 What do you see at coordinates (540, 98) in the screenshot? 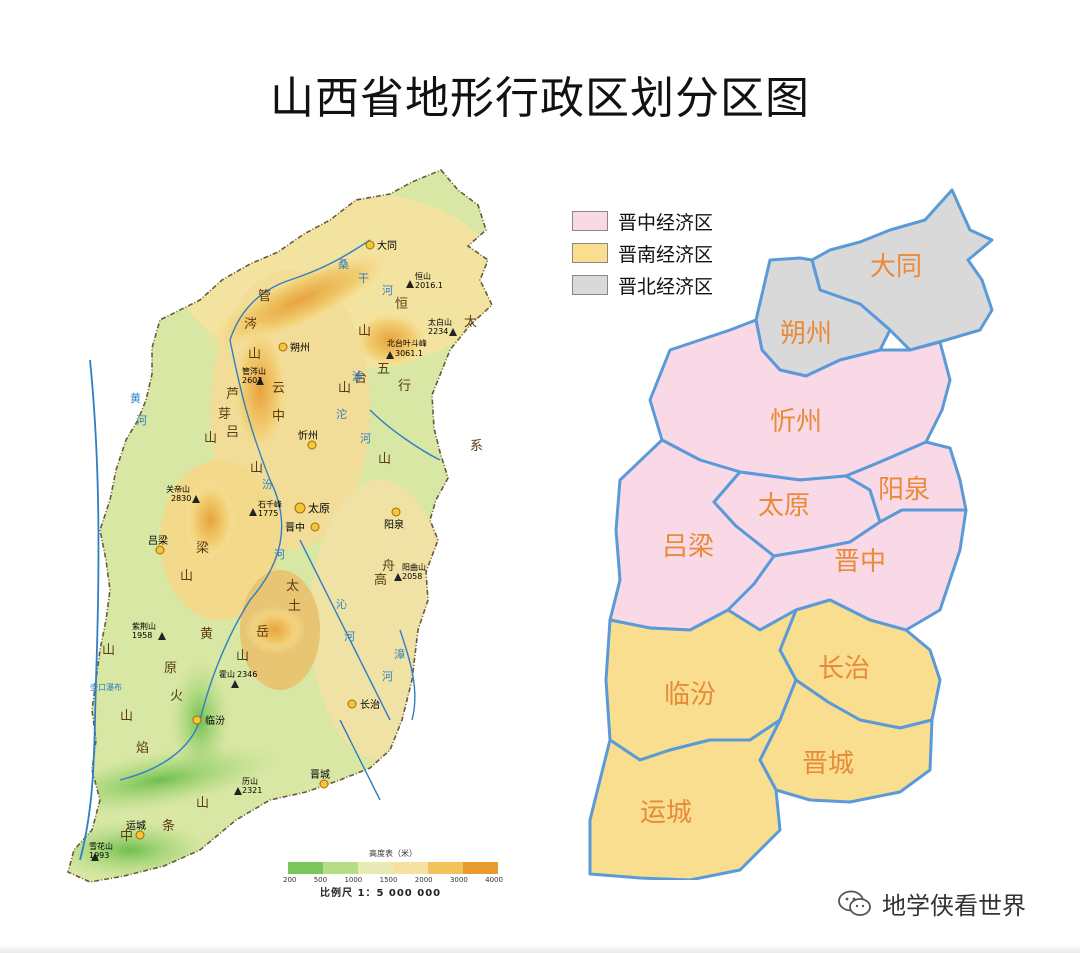
I see `map-title: 山西省地形行政区划分区图` at bounding box center [540, 98].